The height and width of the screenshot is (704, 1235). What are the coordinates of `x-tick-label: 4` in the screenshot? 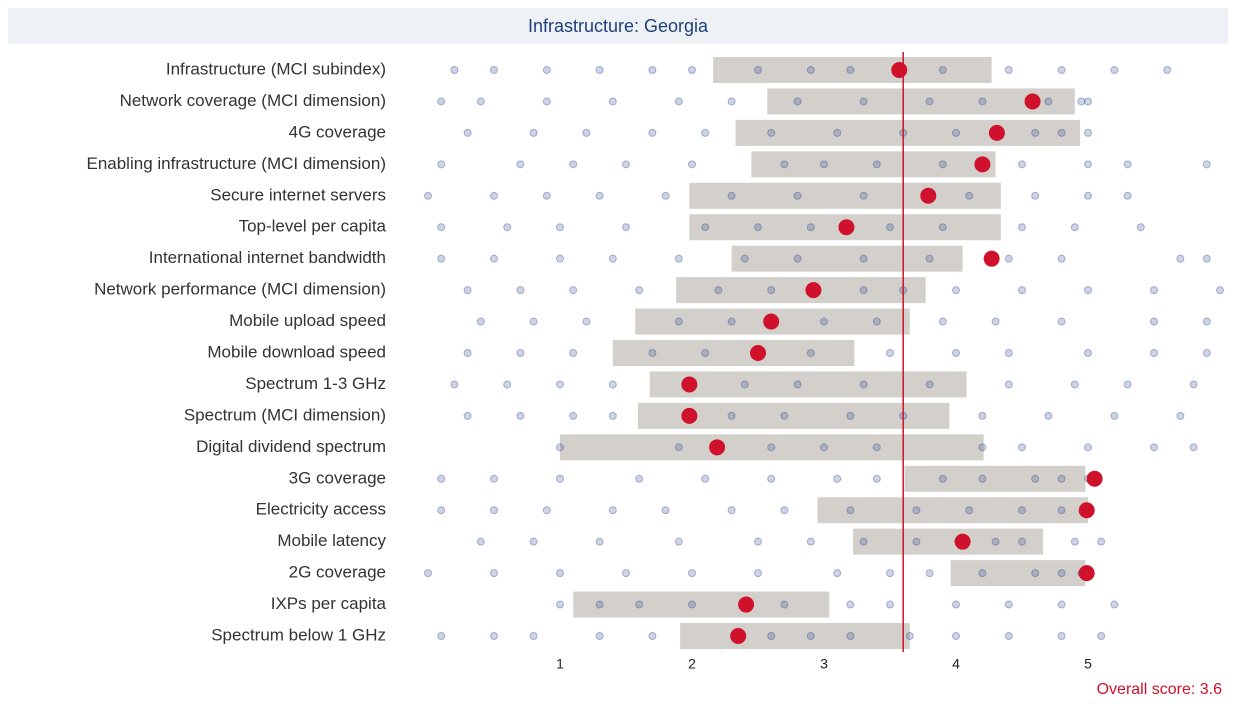 It's located at (956, 664).